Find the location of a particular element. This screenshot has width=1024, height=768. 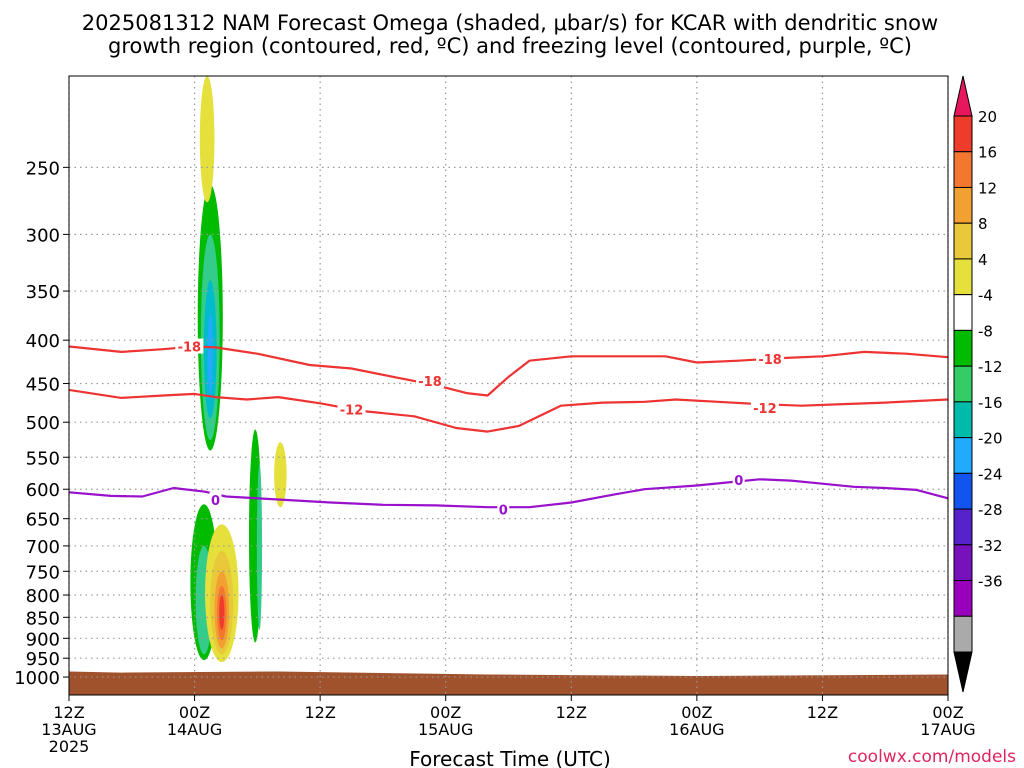

ground-fill is located at coordinates (508, 683).